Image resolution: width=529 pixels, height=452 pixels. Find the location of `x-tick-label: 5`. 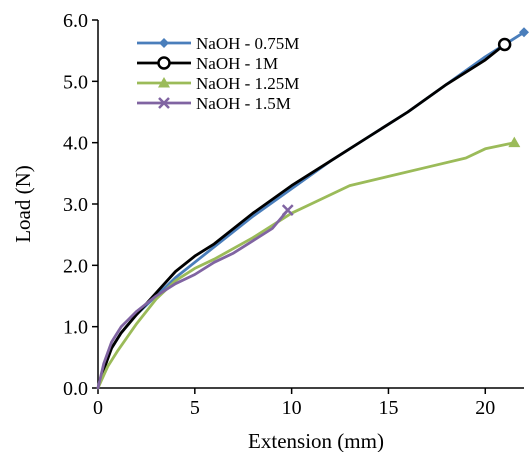

x-tick-label: 5 is located at coordinates (195, 408).